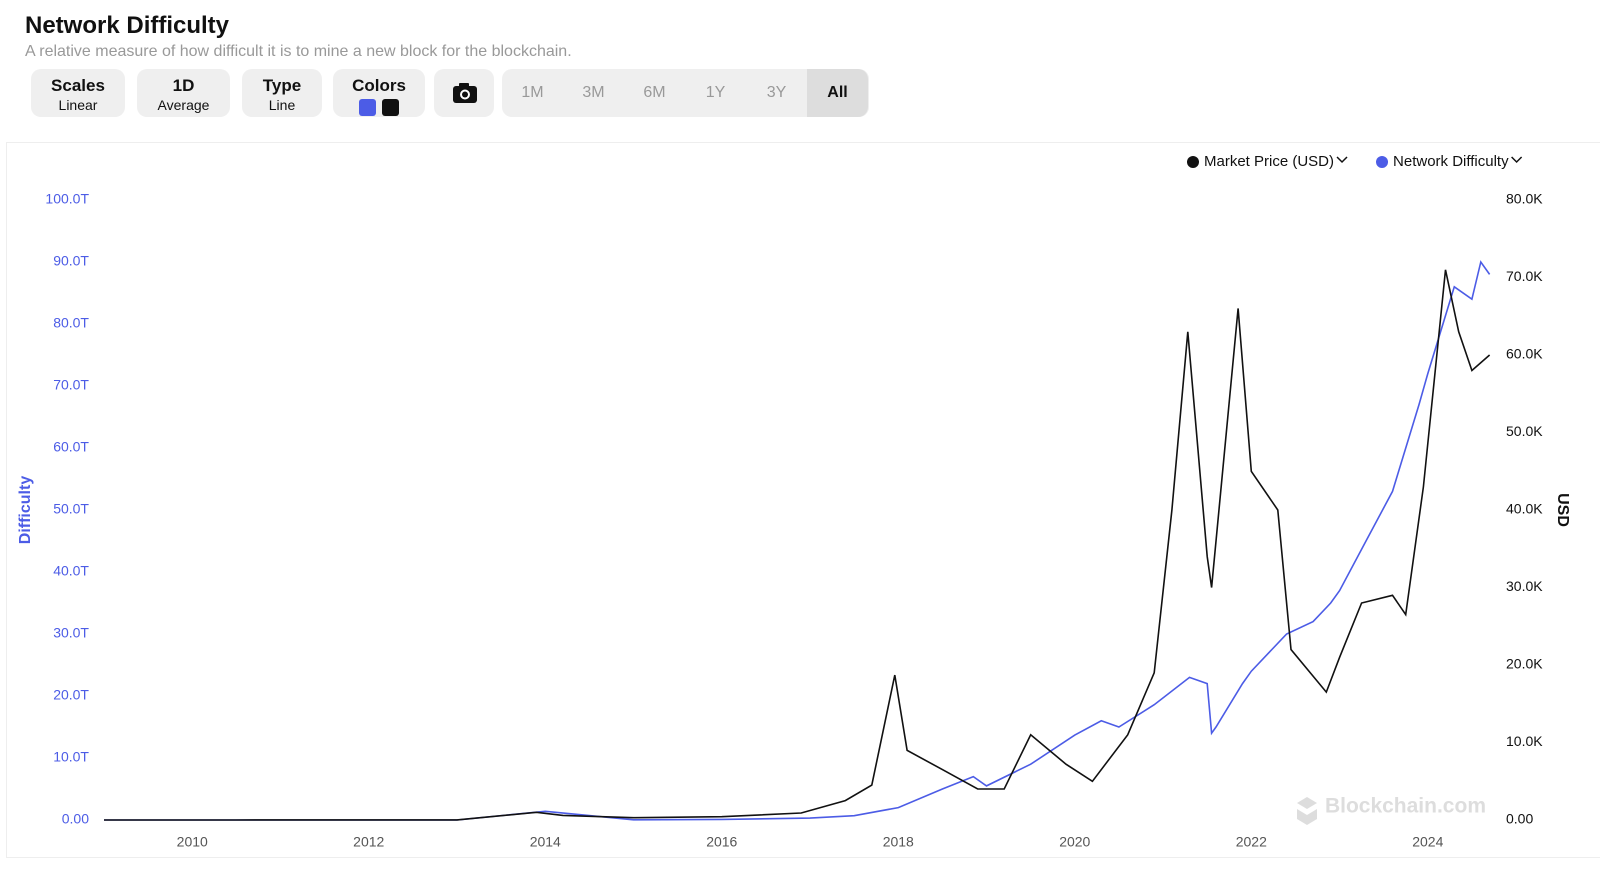 Image resolution: width=1600 pixels, height=892 pixels. Describe the element at coordinates (71, 633) in the screenshot. I see `y-tick-label: 30.0T` at that location.